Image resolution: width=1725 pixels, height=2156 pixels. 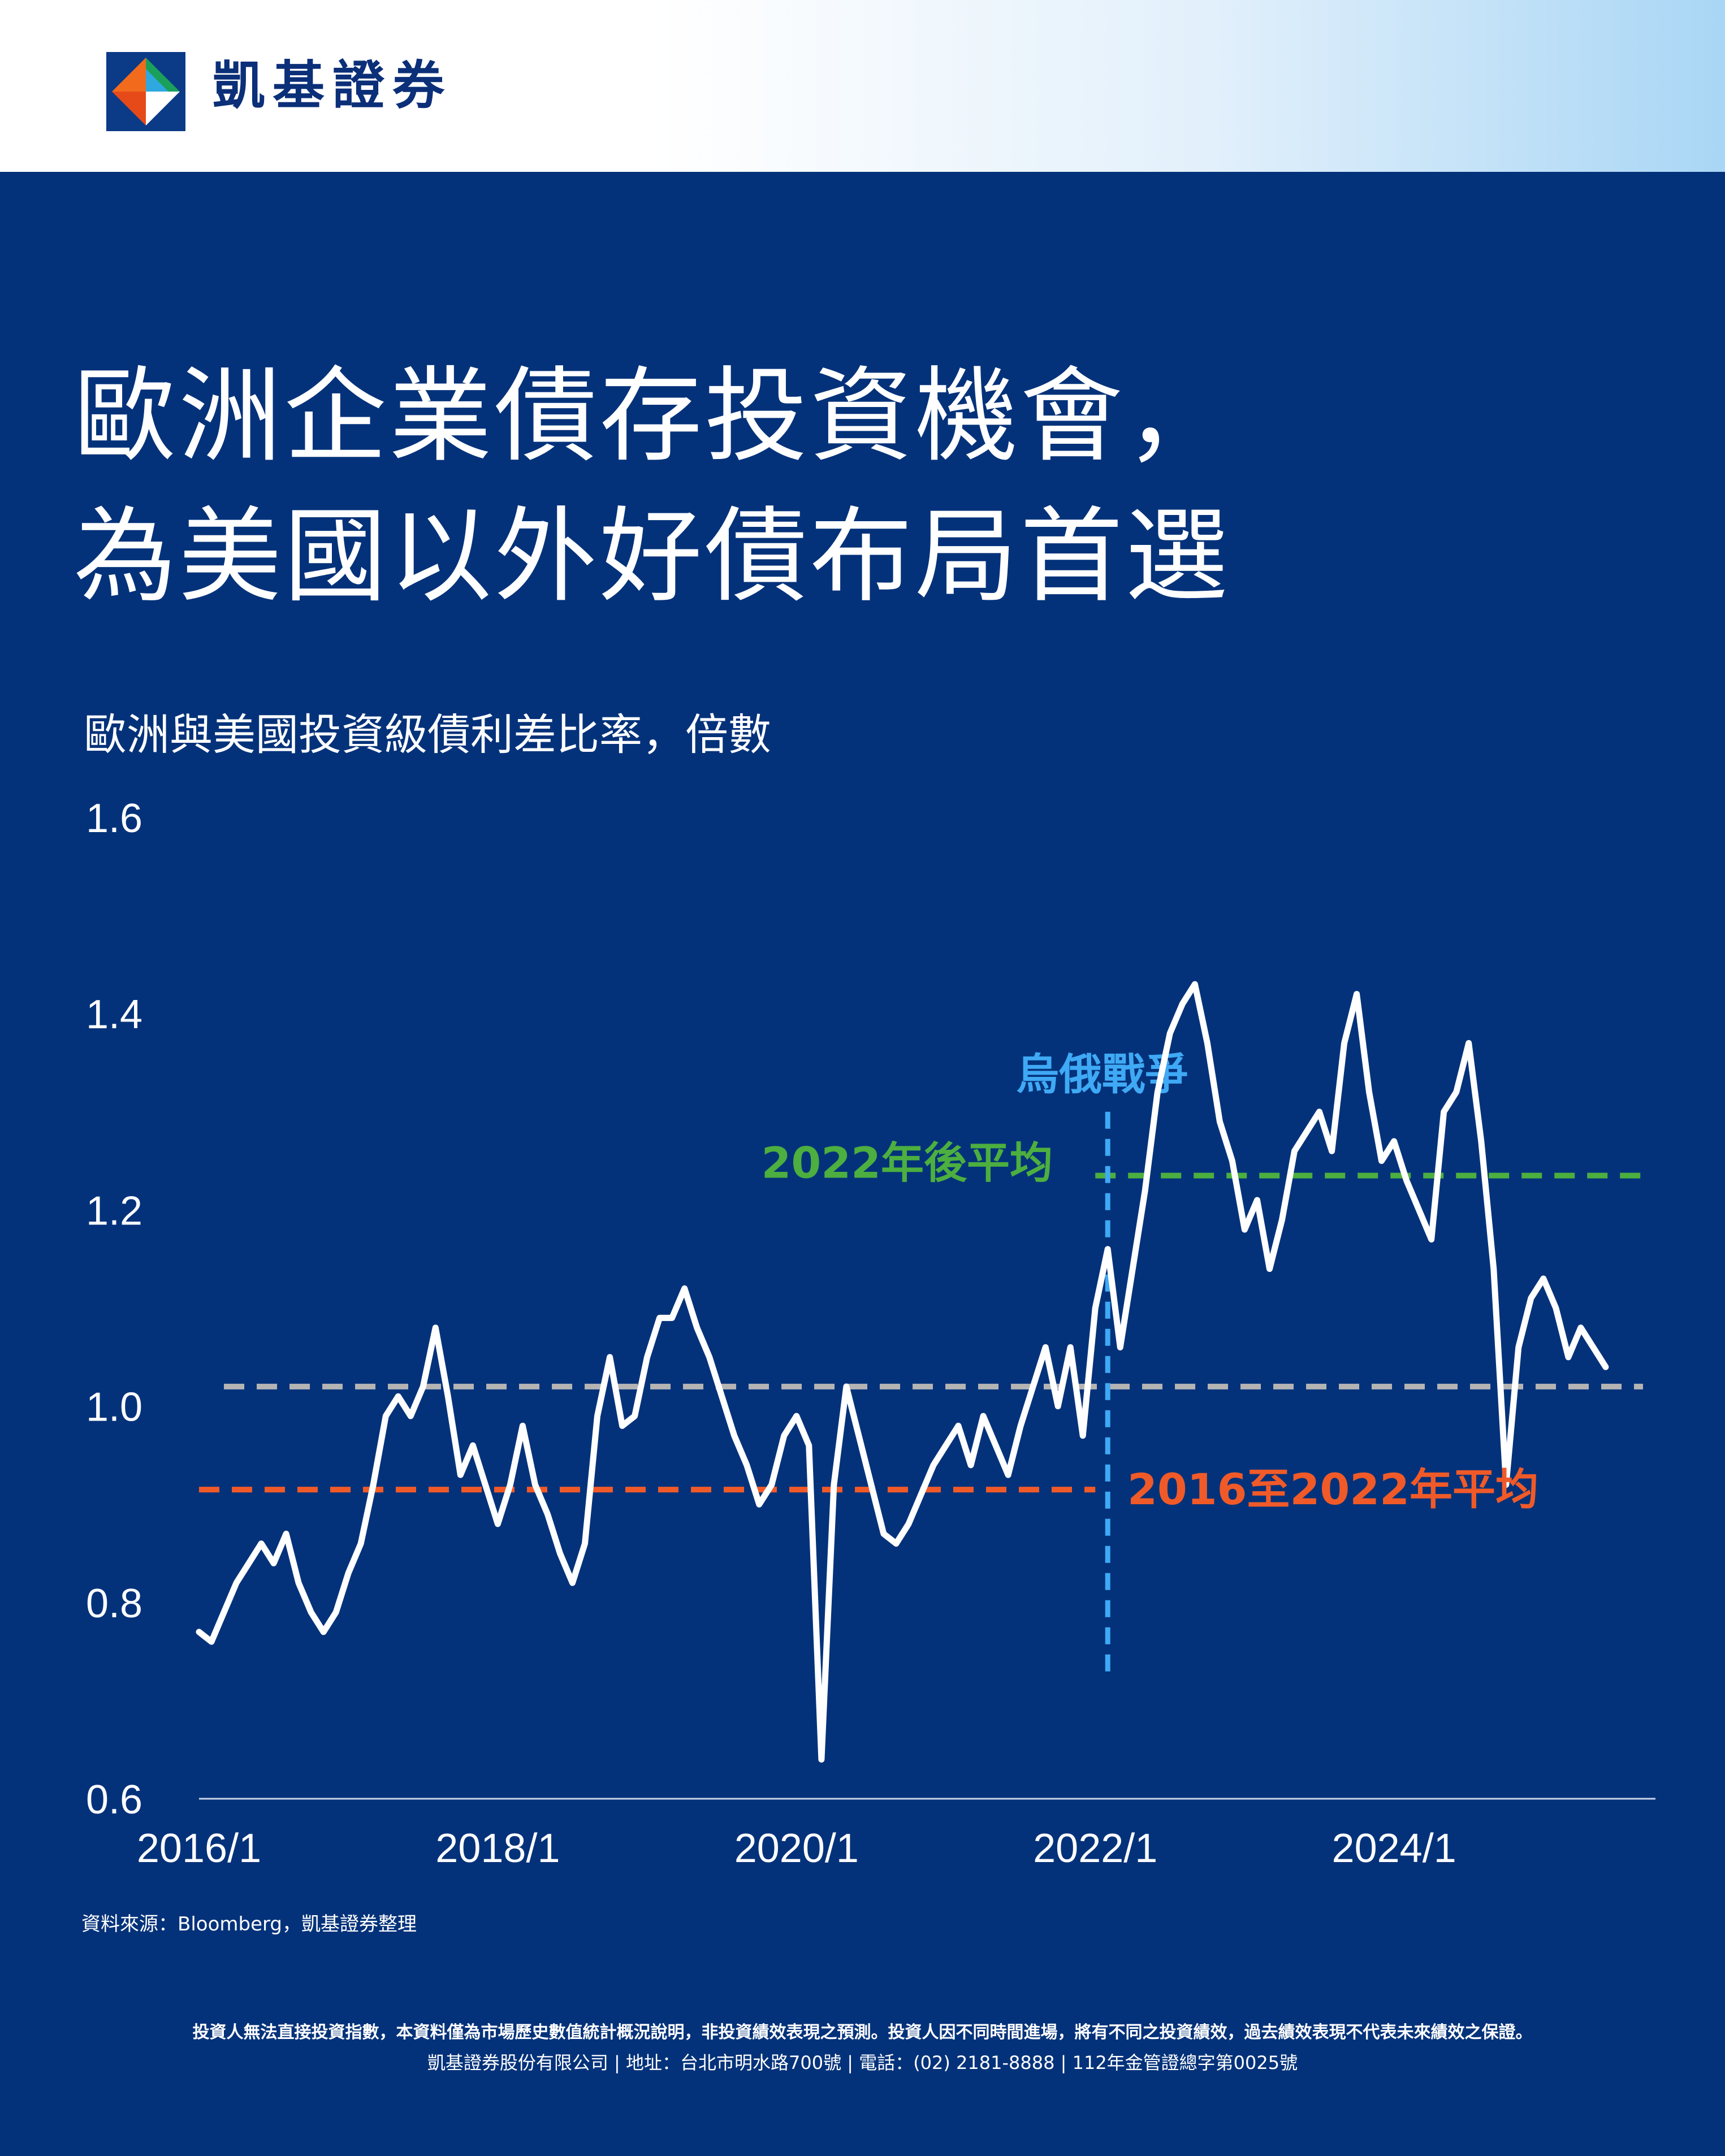 I want to click on x-tick-label: 2022/1, so click(x=1095, y=1848).